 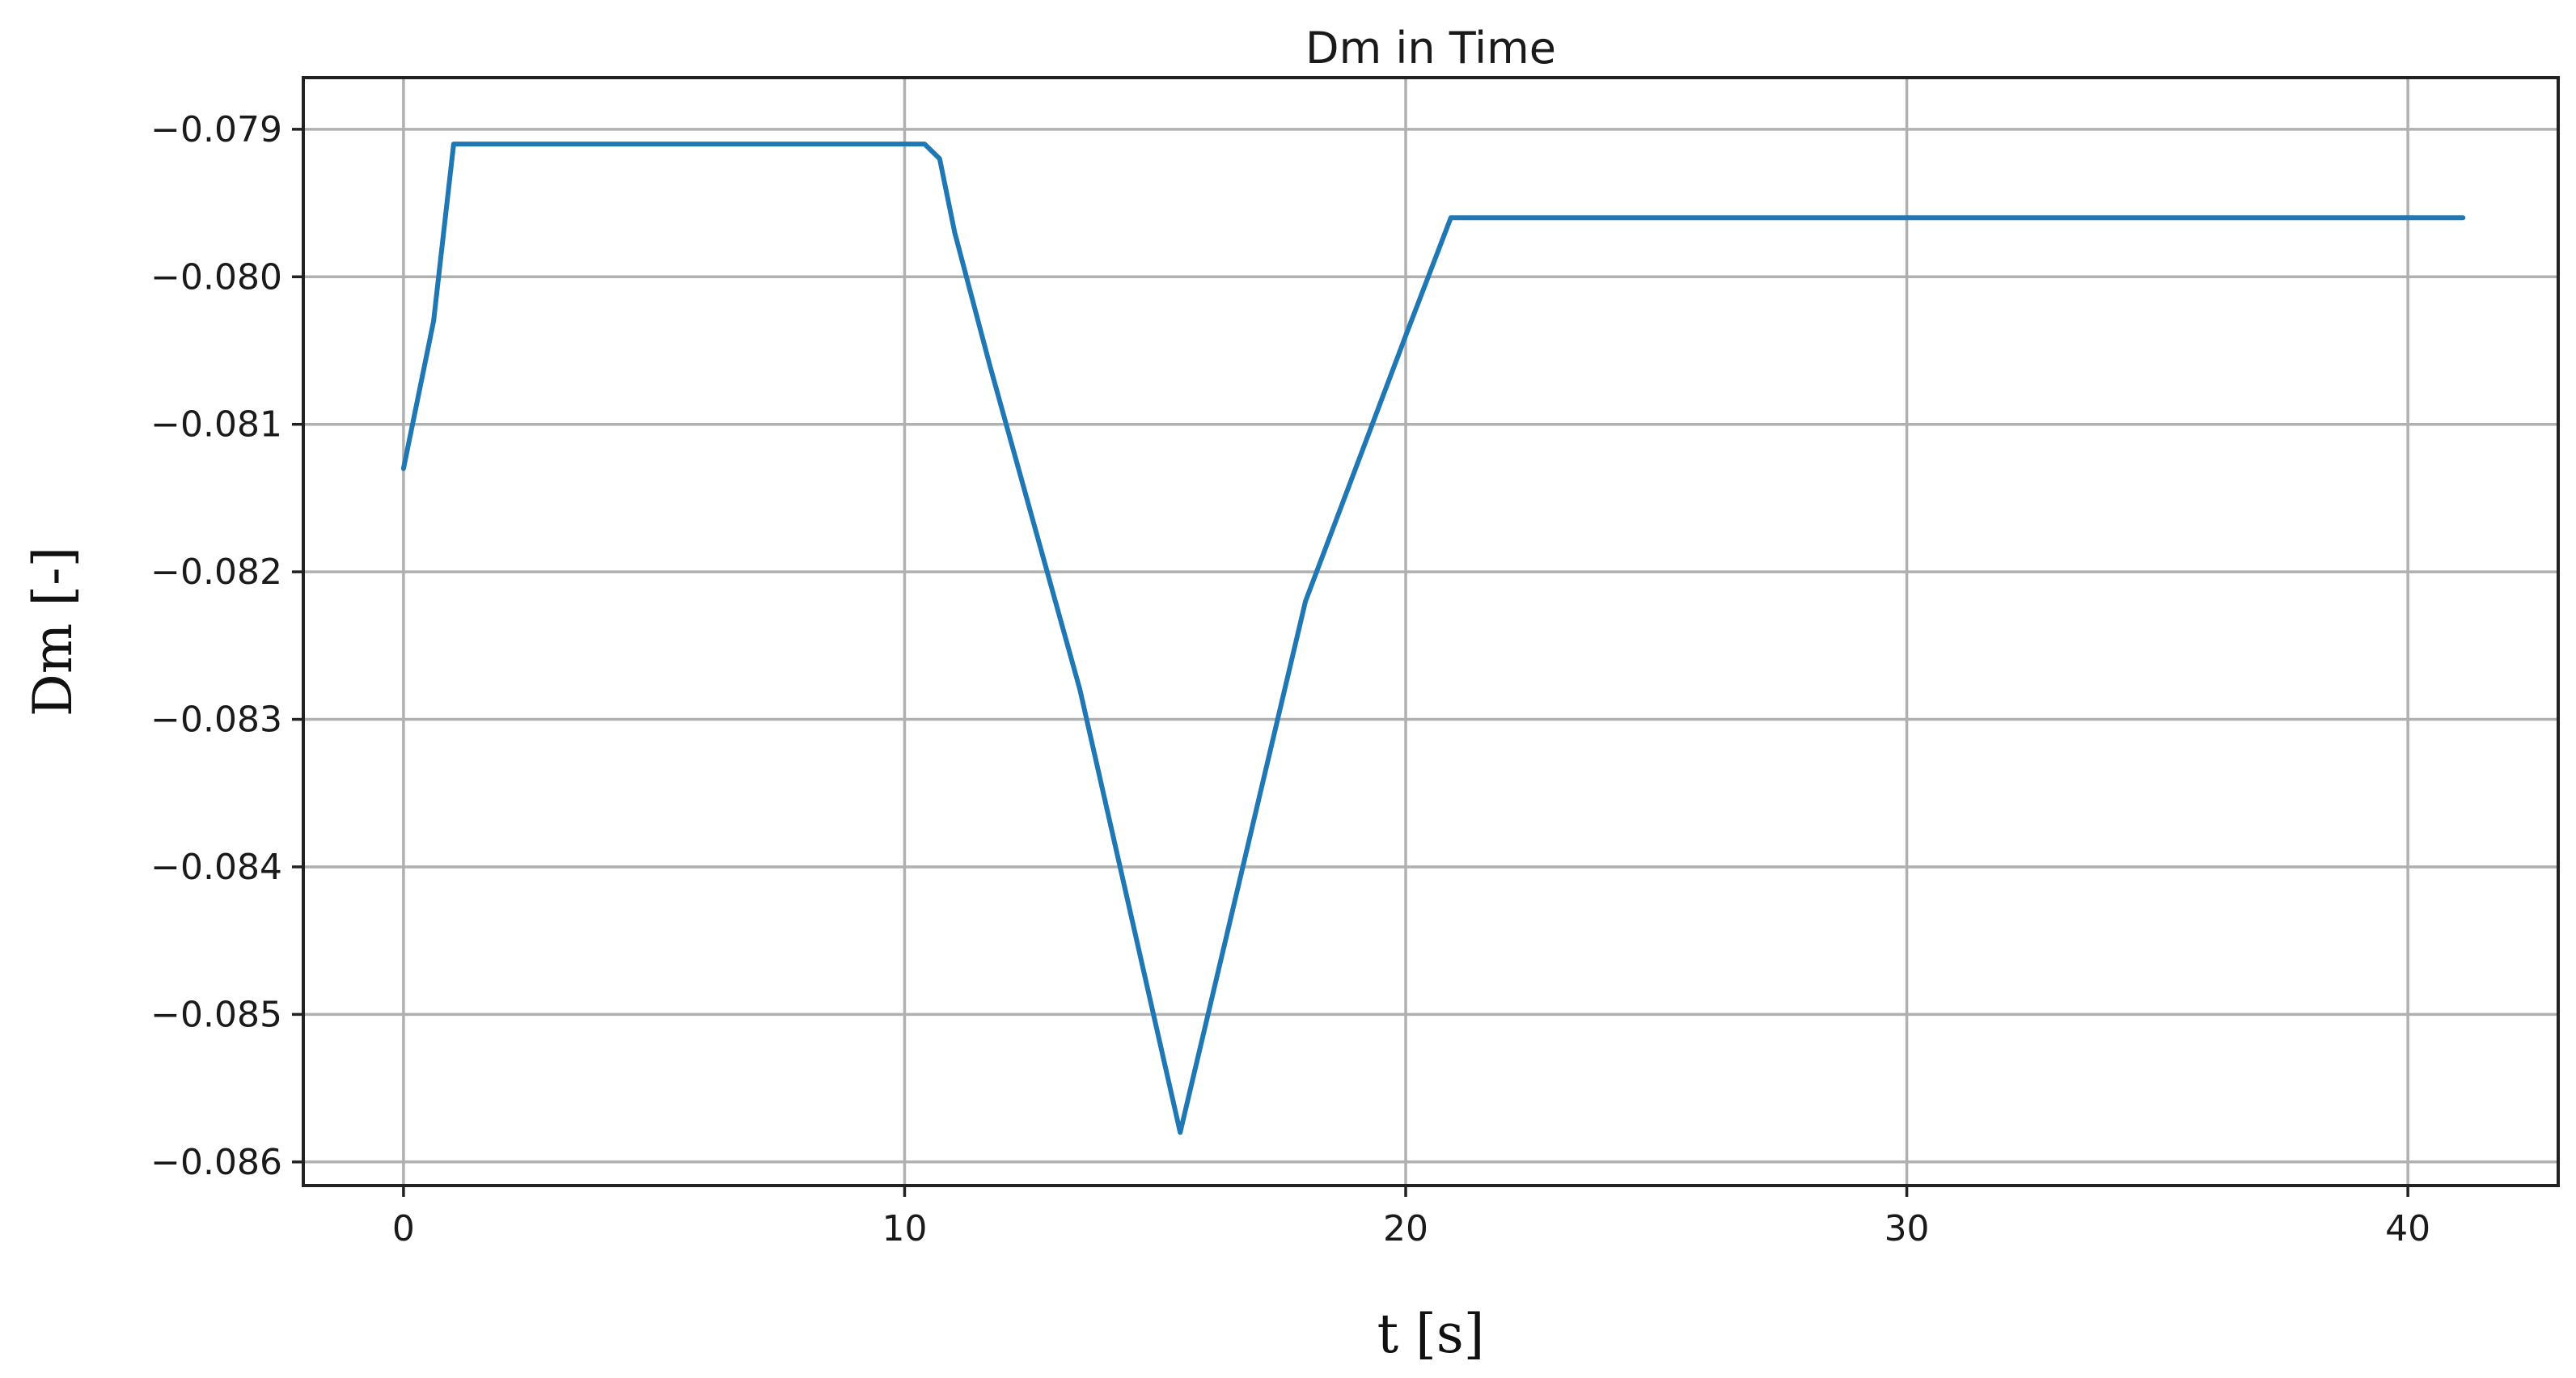 What do you see at coordinates (904, 1228) in the screenshot?
I see `x-tick-label: 10` at bounding box center [904, 1228].